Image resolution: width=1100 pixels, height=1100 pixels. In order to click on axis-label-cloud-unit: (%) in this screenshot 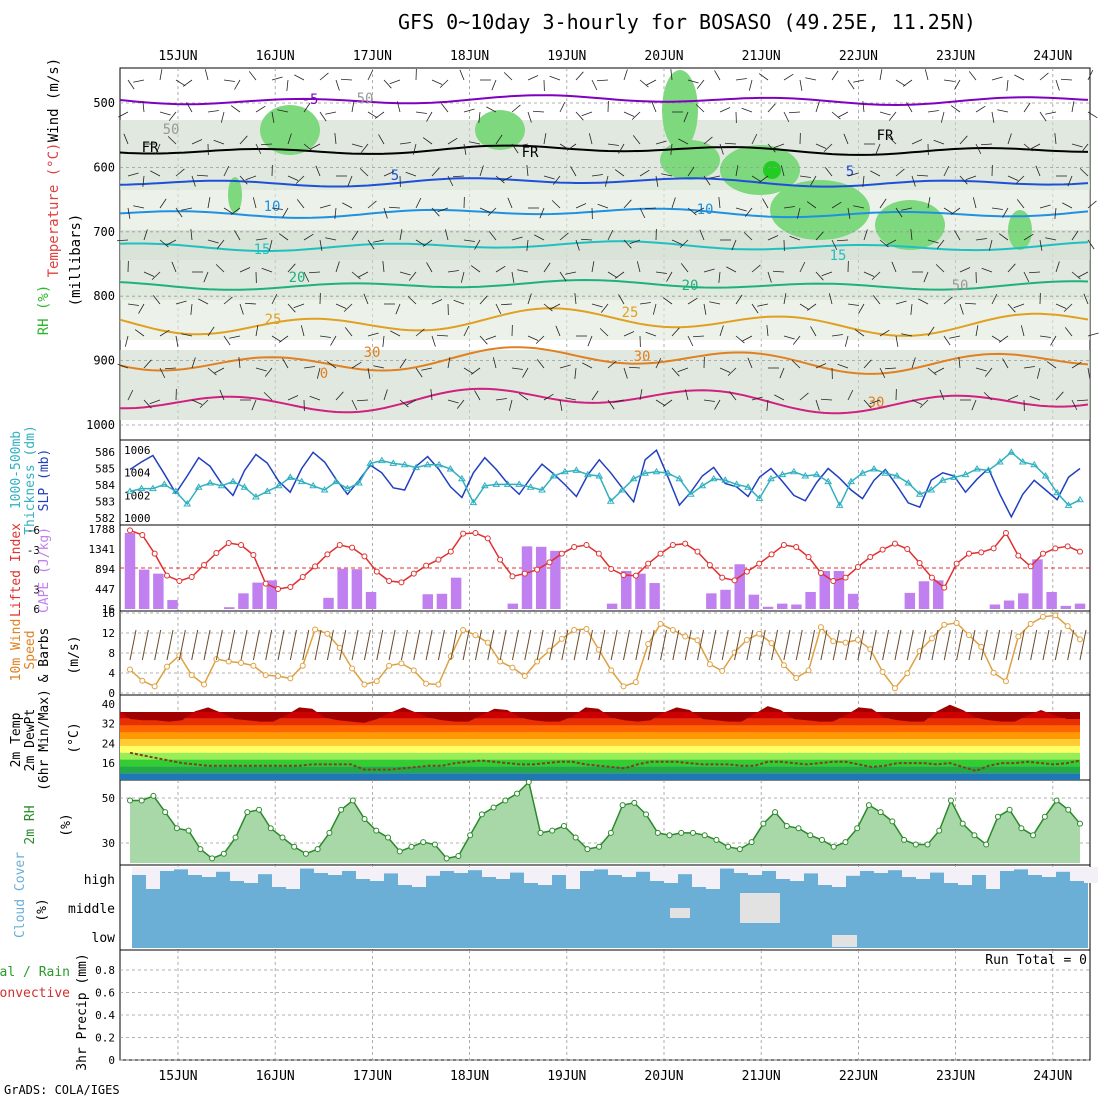, I will do `click(42, 909)`.